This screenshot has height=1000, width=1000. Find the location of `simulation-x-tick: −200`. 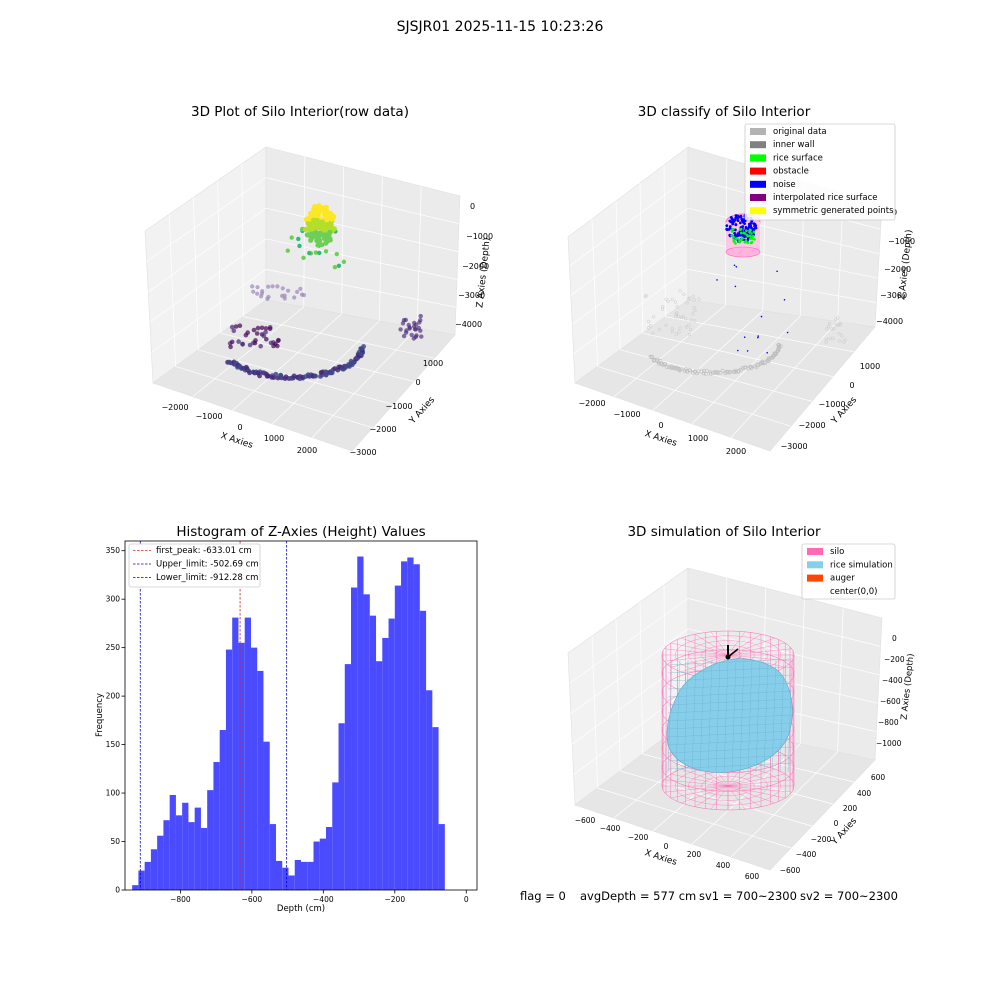

simulation-x-tick: −200 is located at coordinates (638, 837).